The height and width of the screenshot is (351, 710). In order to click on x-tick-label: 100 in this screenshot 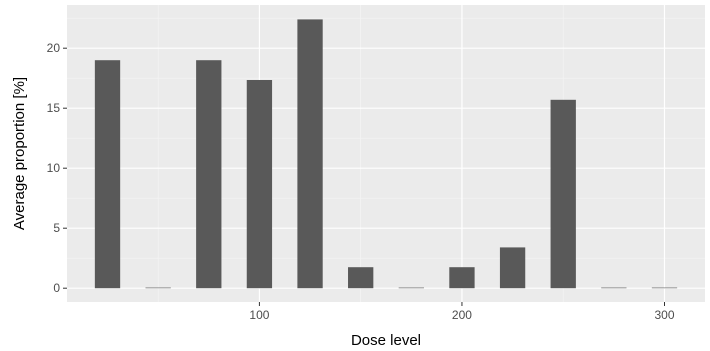, I will do `click(259, 315)`.